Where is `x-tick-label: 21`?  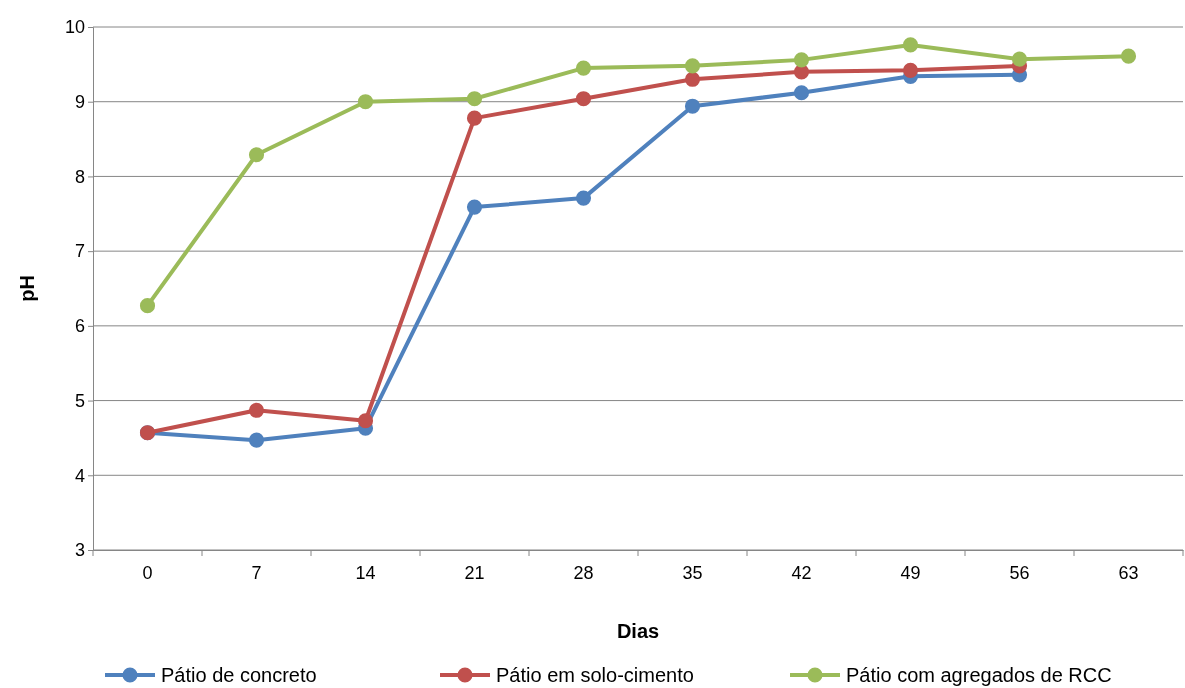 x-tick-label: 21 is located at coordinates (474, 572).